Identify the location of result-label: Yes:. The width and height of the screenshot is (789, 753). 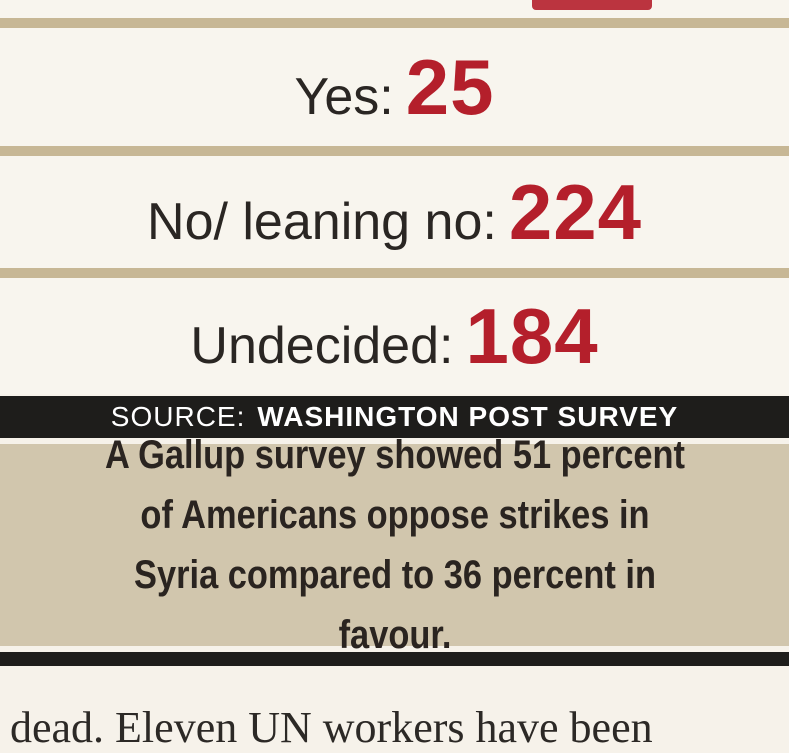
(344, 96).